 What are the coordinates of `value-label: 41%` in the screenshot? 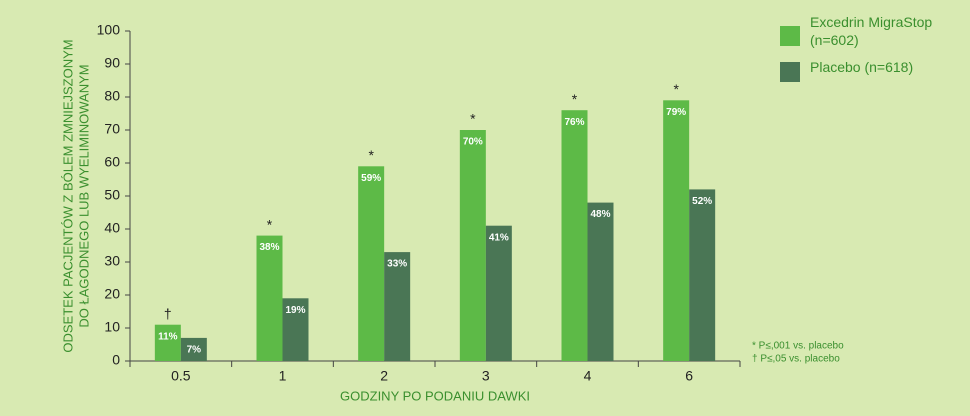 It's located at (499, 237).